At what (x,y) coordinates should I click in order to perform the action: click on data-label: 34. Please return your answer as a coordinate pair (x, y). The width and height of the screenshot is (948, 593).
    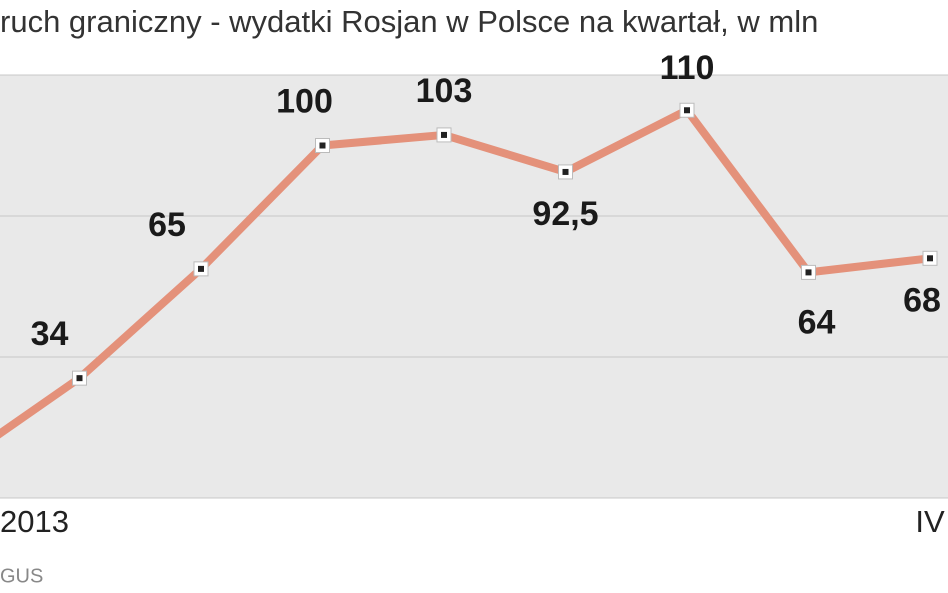
    Looking at the image, I should click on (50, 334).